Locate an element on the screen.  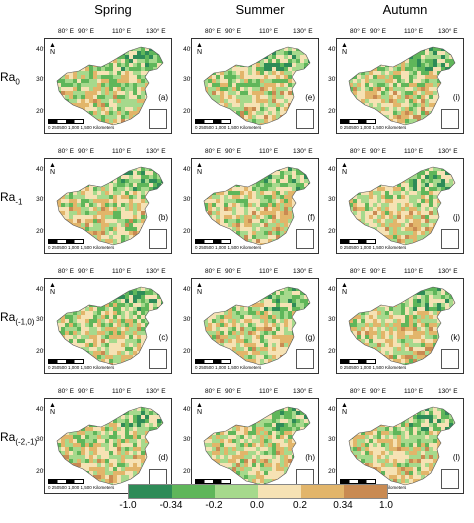
map-frame: ▲ N 0 250500 1,000 1,500 Kilometers (i) is located at coordinates (400, 86).